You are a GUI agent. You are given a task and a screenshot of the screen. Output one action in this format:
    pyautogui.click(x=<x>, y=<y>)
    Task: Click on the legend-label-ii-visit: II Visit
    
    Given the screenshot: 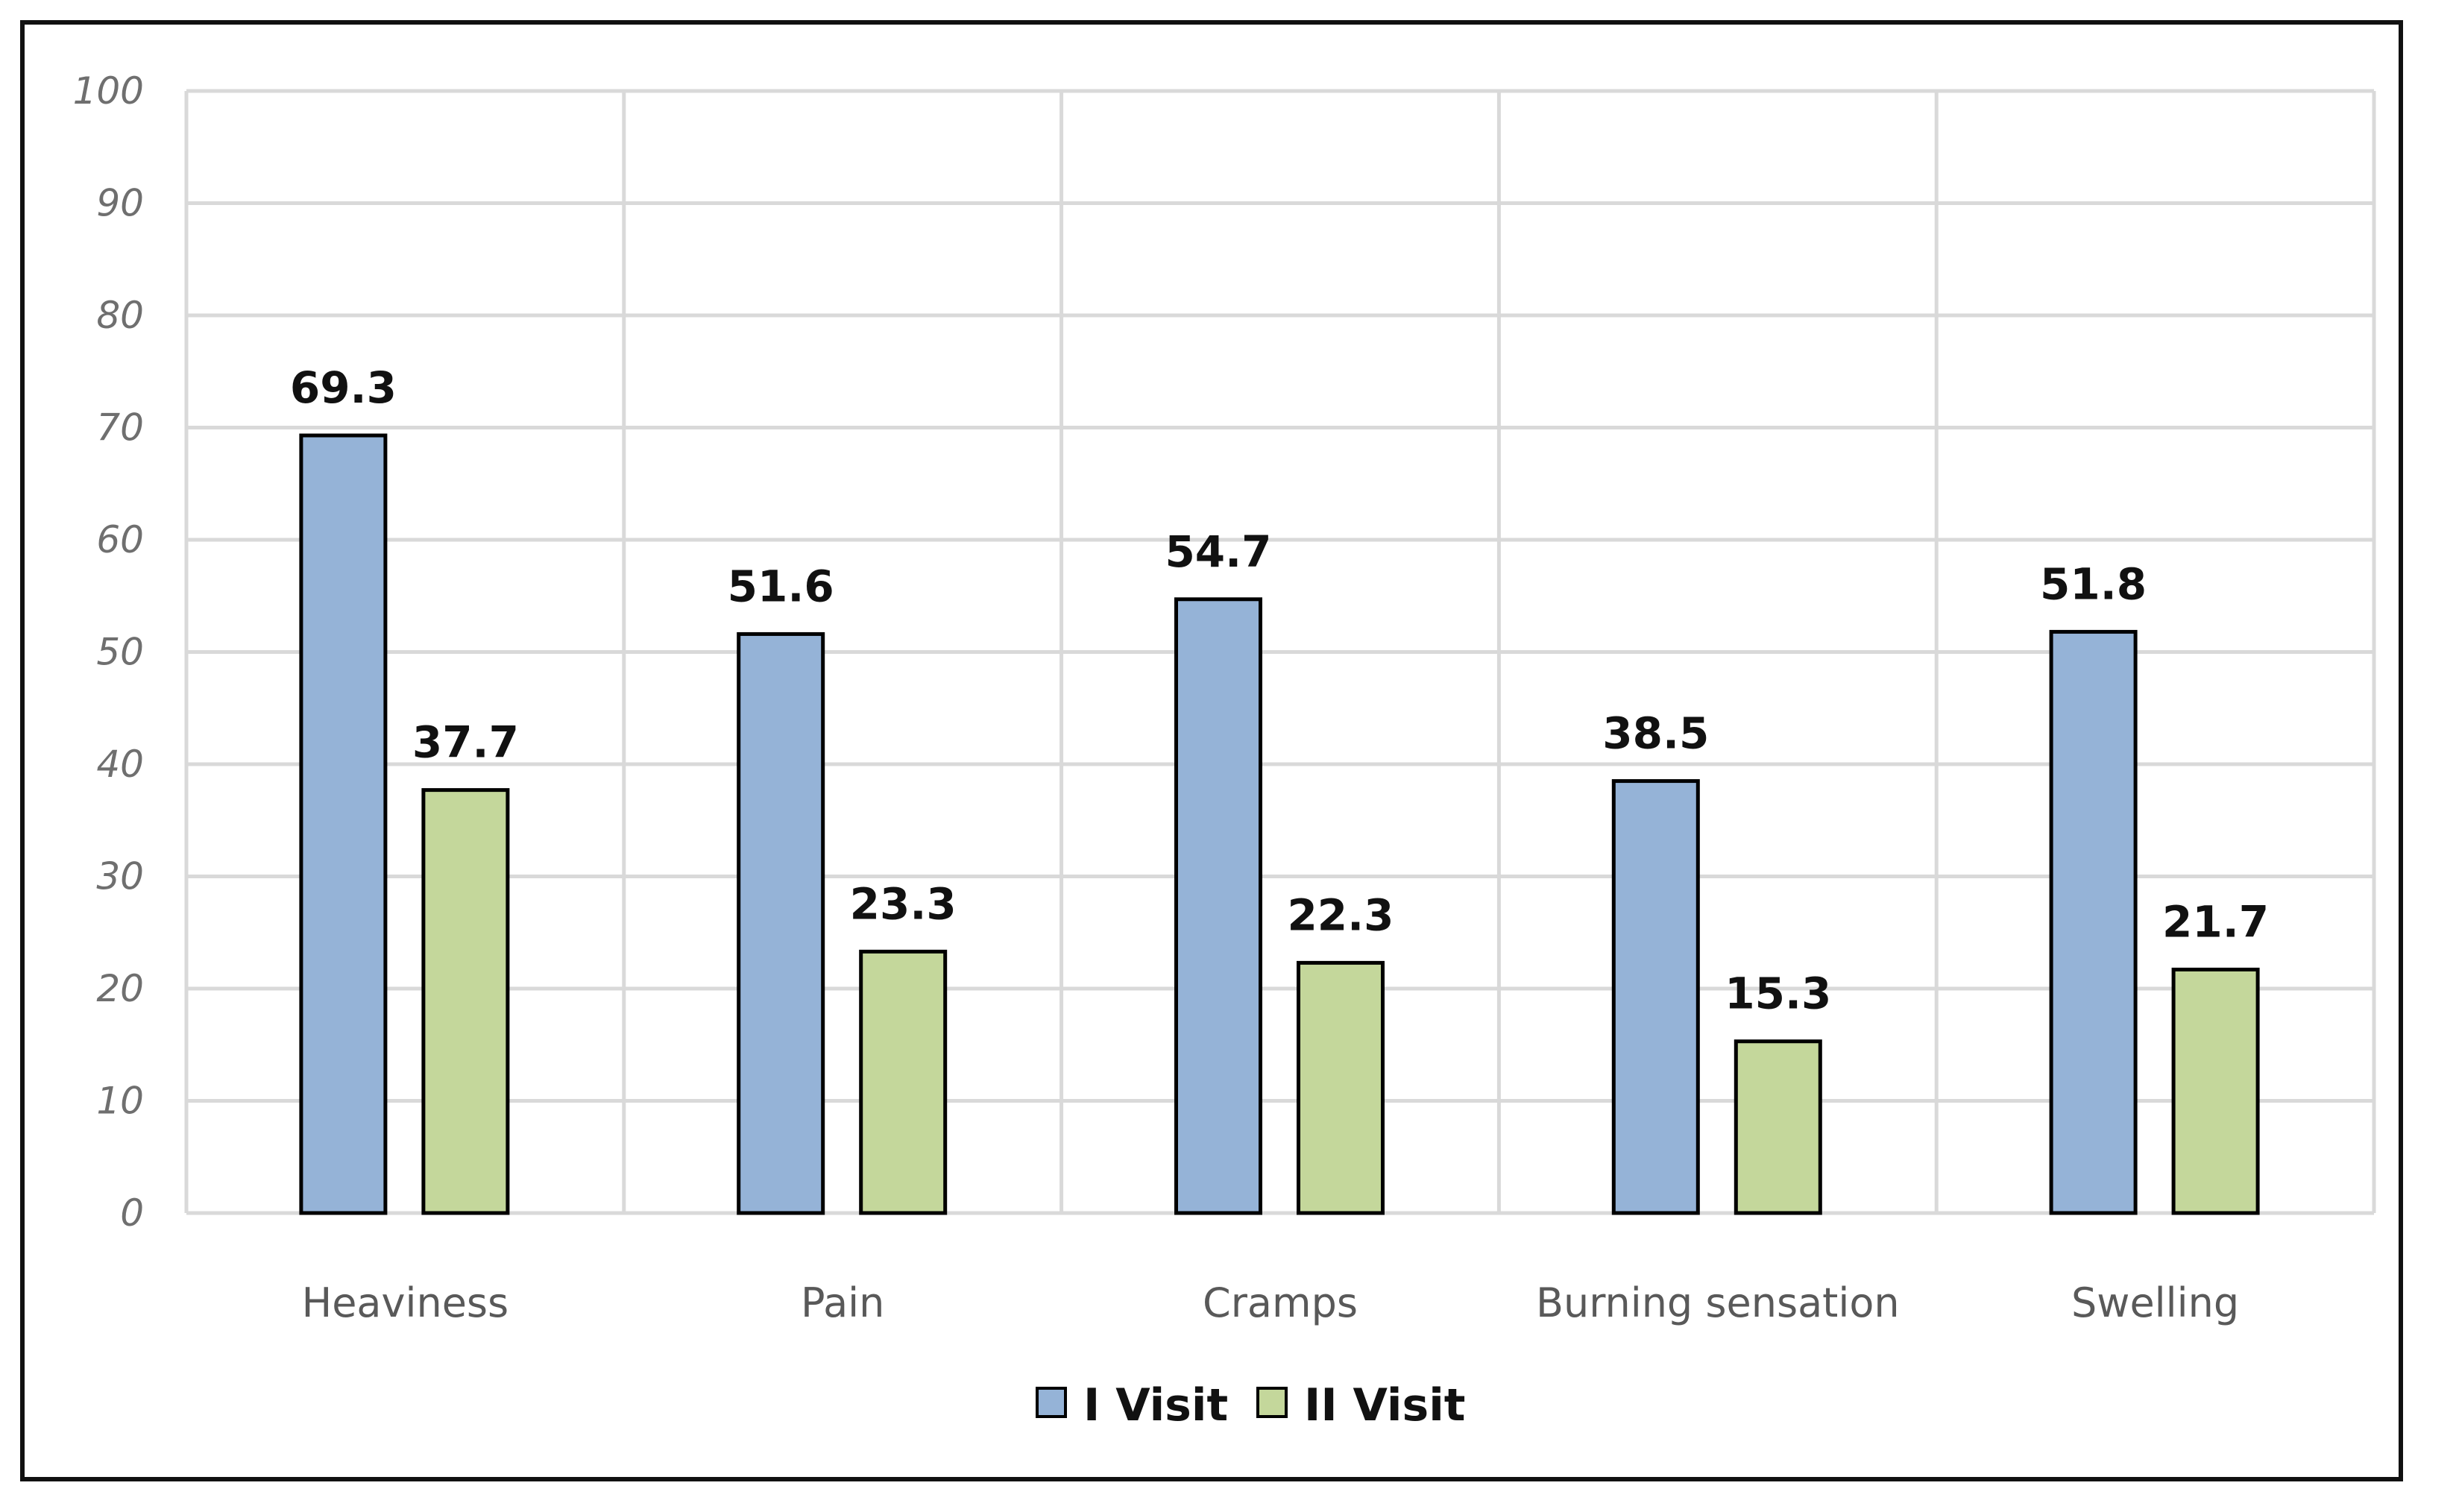 What is the action you would take?
    pyautogui.click(x=1384, y=1405)
    